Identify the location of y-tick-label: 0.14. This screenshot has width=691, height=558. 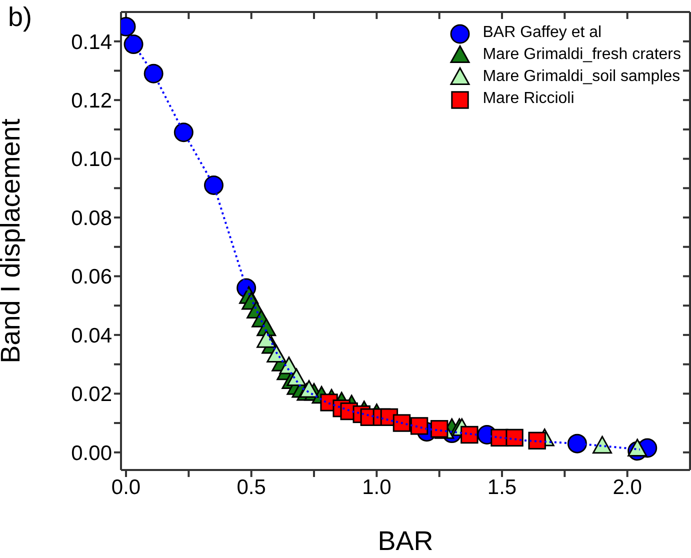
(91, 42).